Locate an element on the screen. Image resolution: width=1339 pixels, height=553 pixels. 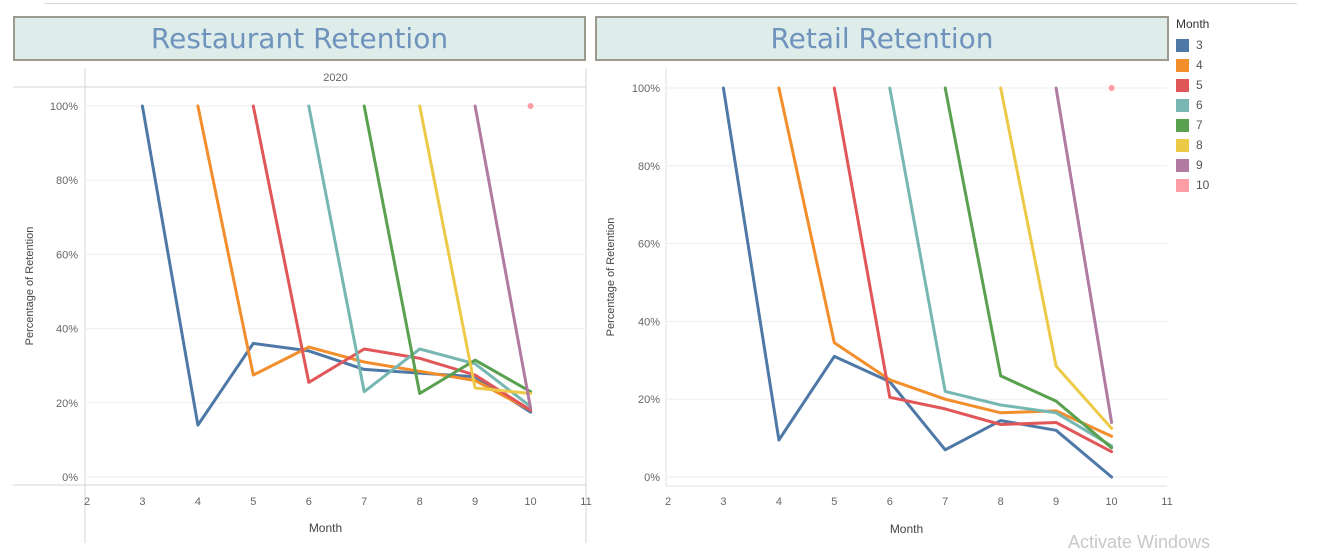
retail-y-tick-label: 60% is located at coordinates (649, 245).